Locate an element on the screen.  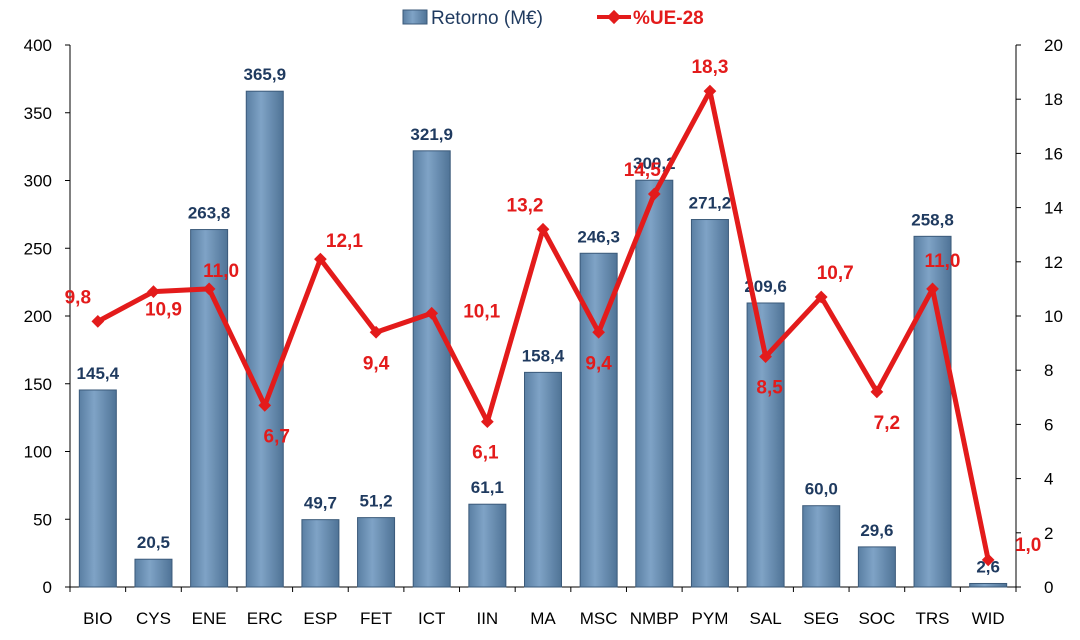
line-data-label: 13,2 is located at coordinates (525, 205).